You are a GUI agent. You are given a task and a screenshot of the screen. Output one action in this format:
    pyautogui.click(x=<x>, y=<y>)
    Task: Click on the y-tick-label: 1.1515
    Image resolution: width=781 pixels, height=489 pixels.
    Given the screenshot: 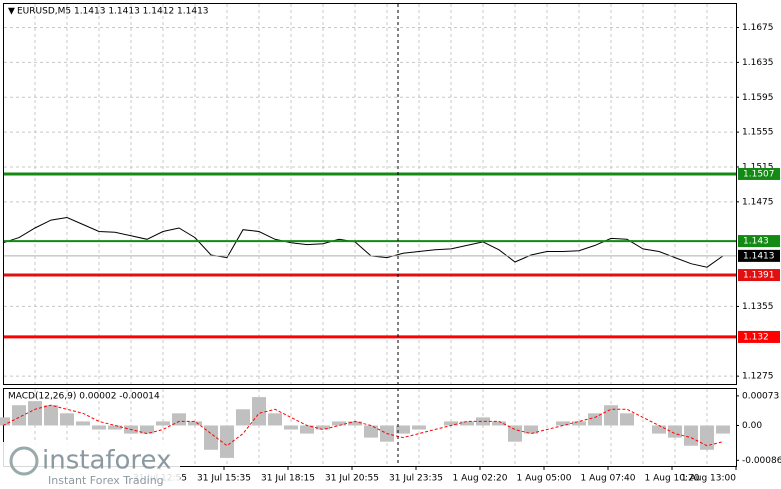 What is the action you would take?
    pyautogui.click(x=758, y=167)
    